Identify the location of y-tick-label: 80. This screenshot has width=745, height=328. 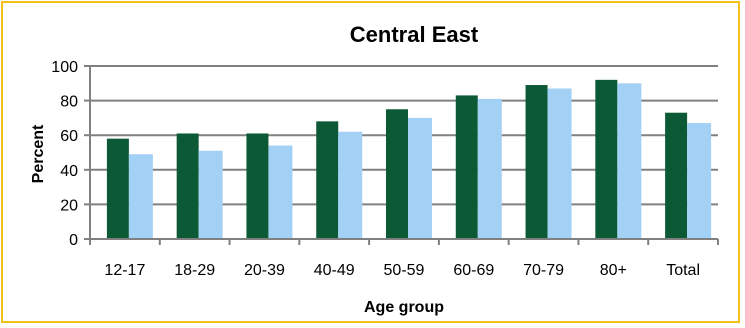
(69, 102).